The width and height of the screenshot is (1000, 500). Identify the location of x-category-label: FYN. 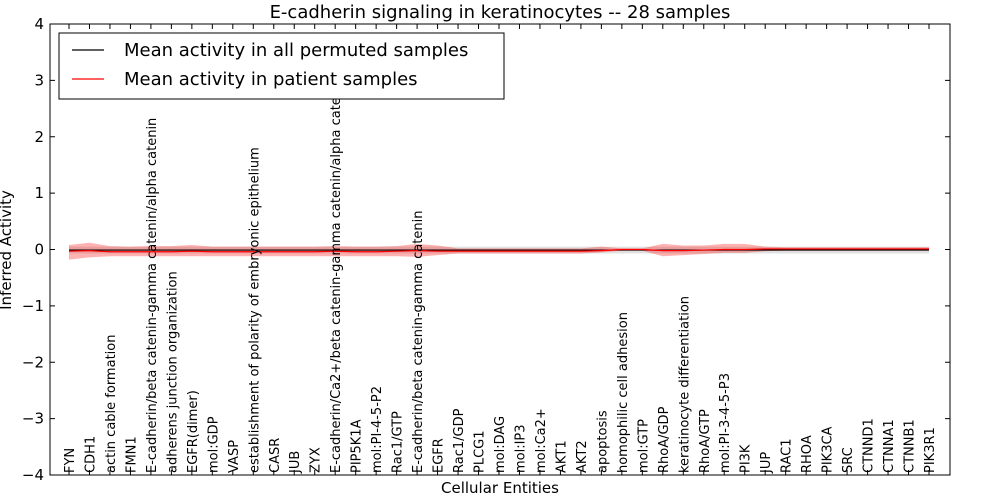
(70, 460).